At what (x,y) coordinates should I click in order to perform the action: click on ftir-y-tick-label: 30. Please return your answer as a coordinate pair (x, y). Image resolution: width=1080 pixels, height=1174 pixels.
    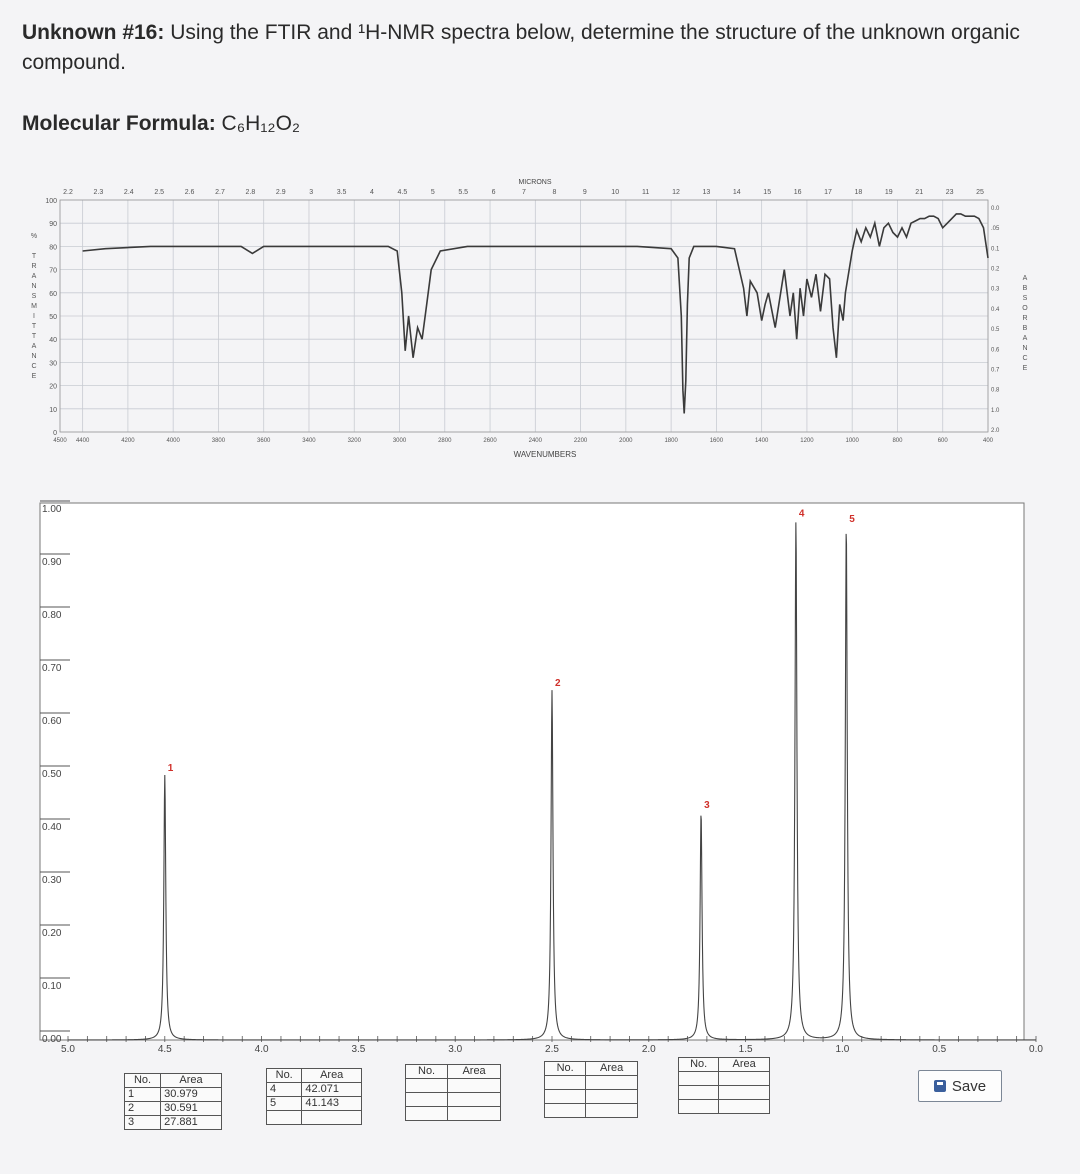
    Looking at the image, I should click on (53, 363).